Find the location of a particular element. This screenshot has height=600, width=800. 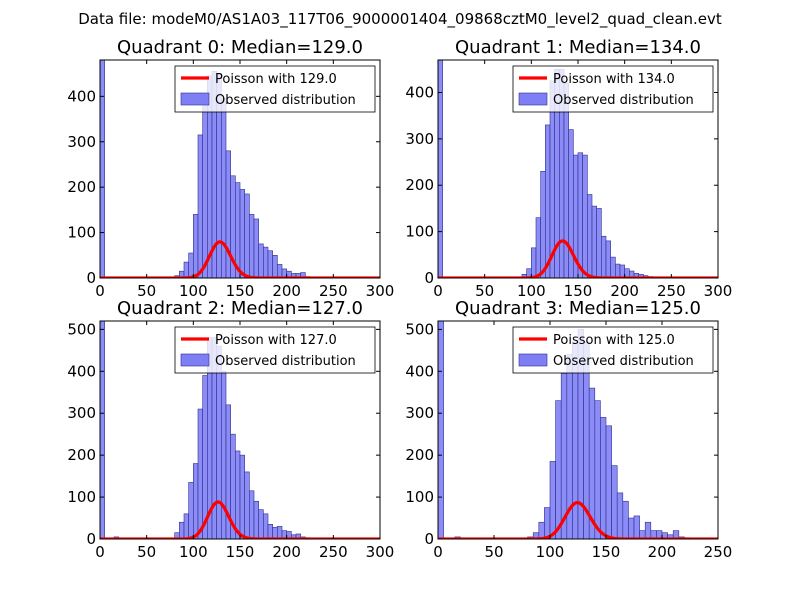

axes-frame is located at coordinates (578, 430).